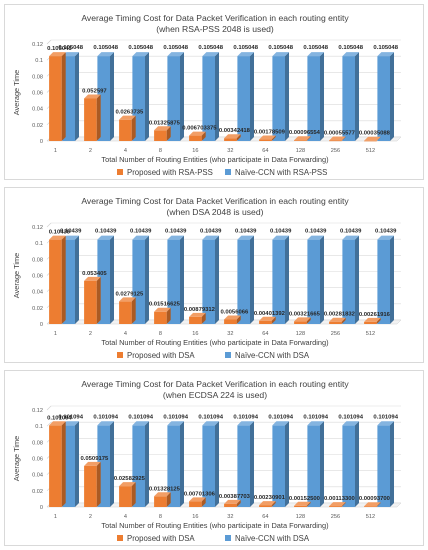 The height and width of the screenshot is (550, 428). I want to click on bar-1-naive-32-side, so click(252, 279).